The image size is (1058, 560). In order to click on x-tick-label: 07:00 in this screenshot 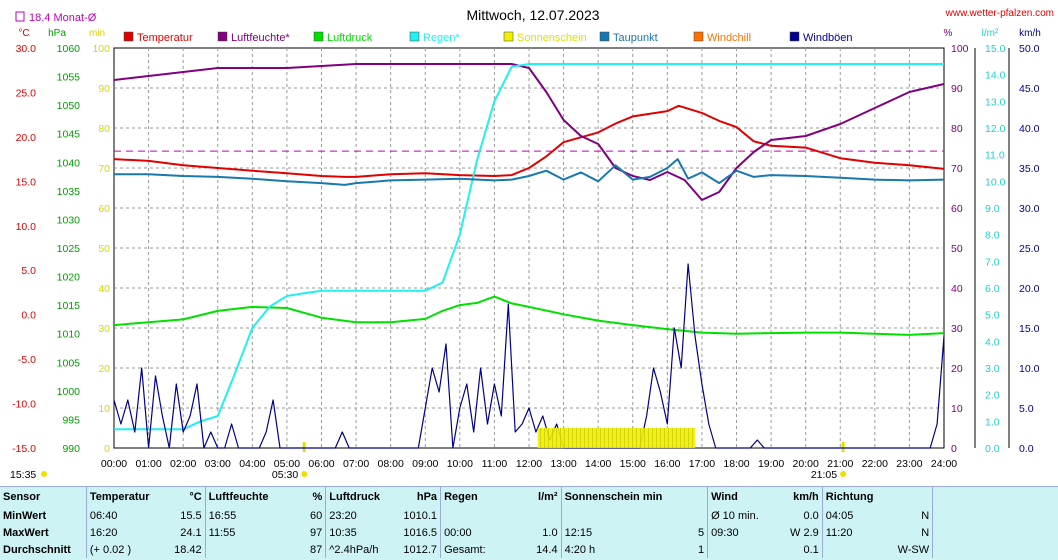, I will do `click(356, 464)`.